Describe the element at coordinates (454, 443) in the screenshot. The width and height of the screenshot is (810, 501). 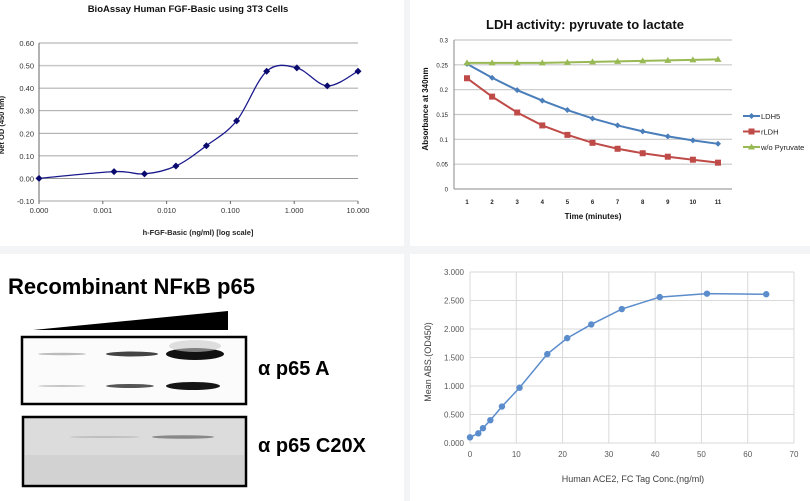
I see `y-tick-label: 0.000` at that location.